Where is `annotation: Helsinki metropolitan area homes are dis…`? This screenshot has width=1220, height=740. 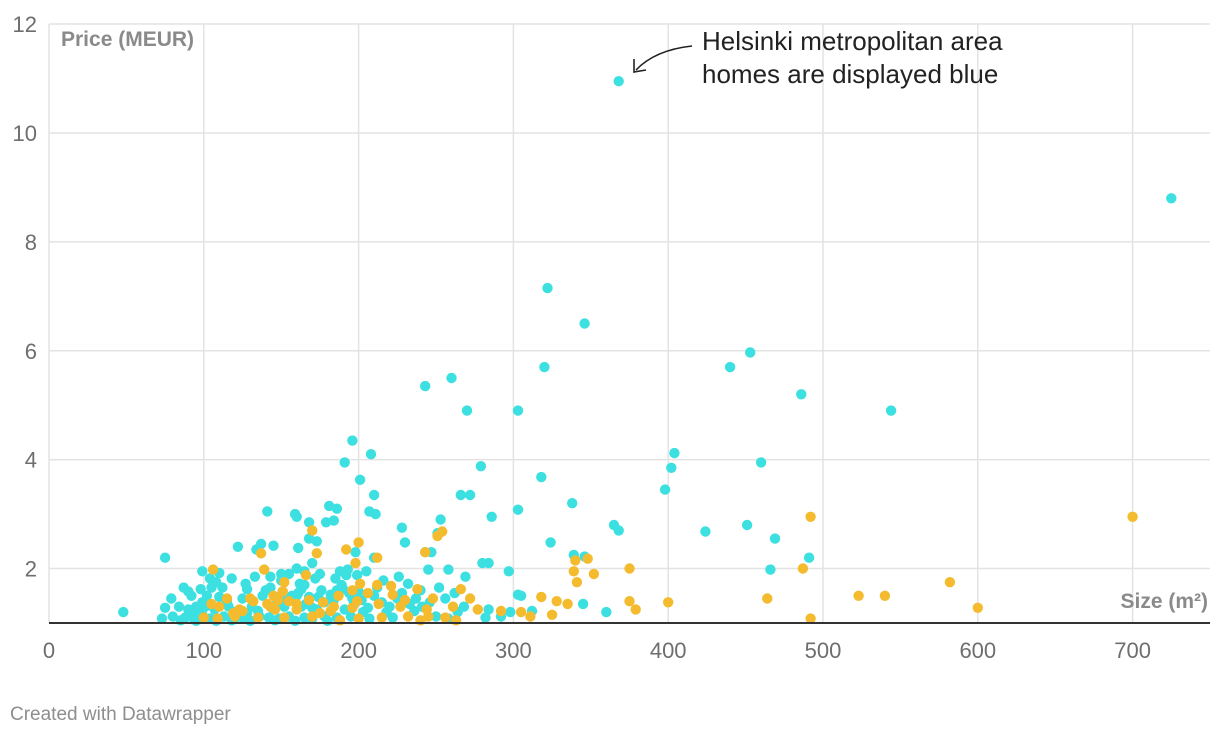 annotation: Helsinki metropolitan area homes are dis… is located at coordinates (818, 57).